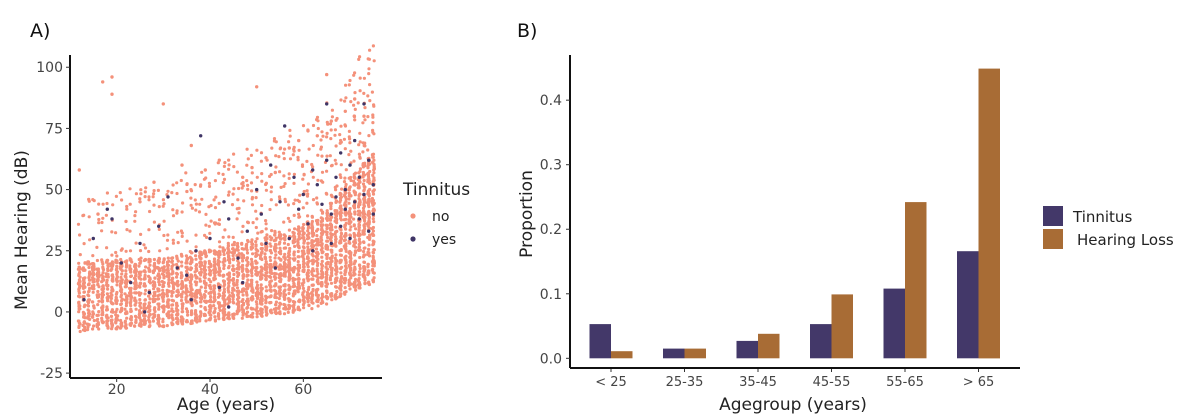 The height and width of the screenshot is (414, 1188). I want to click on x-axis-title-b: Agegroup (years), so click(793, 404).